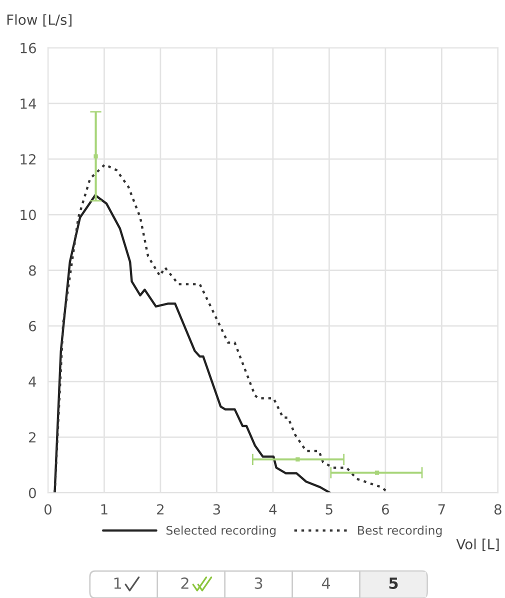 Image resolution: width=505 pixels, height=598 pixels. What do you see at coordinates (326, 583) in the screenshot?
I see `text: 4` at bounding box center [326, 583].